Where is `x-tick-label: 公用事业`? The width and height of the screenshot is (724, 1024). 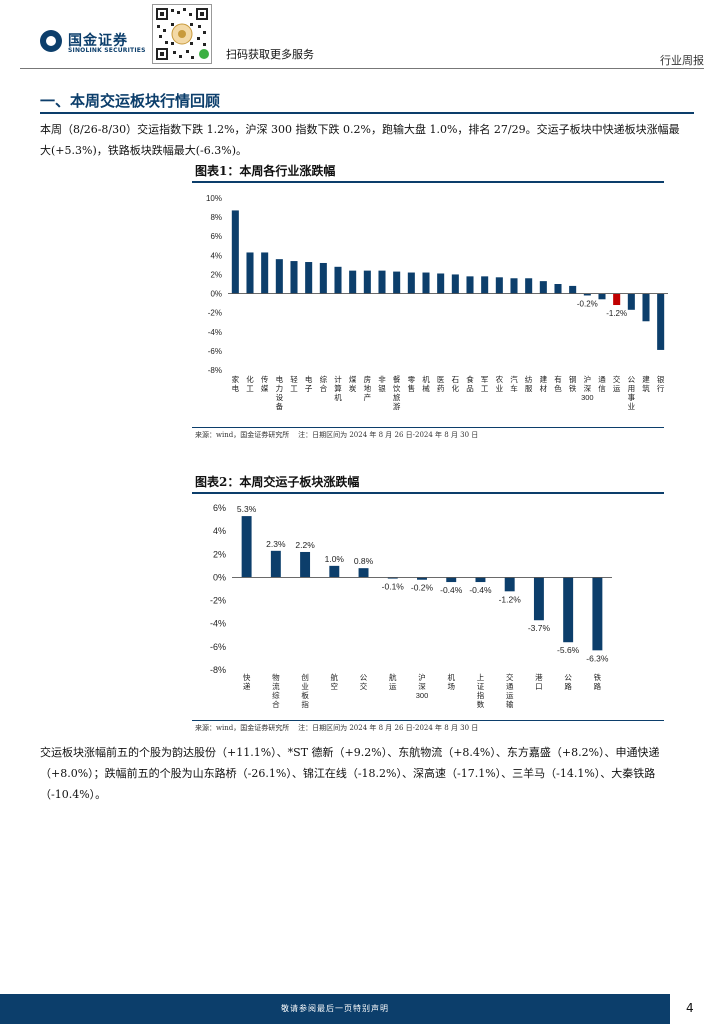 x-tick-label: 公用事业 is located at coordinates (632, 393).